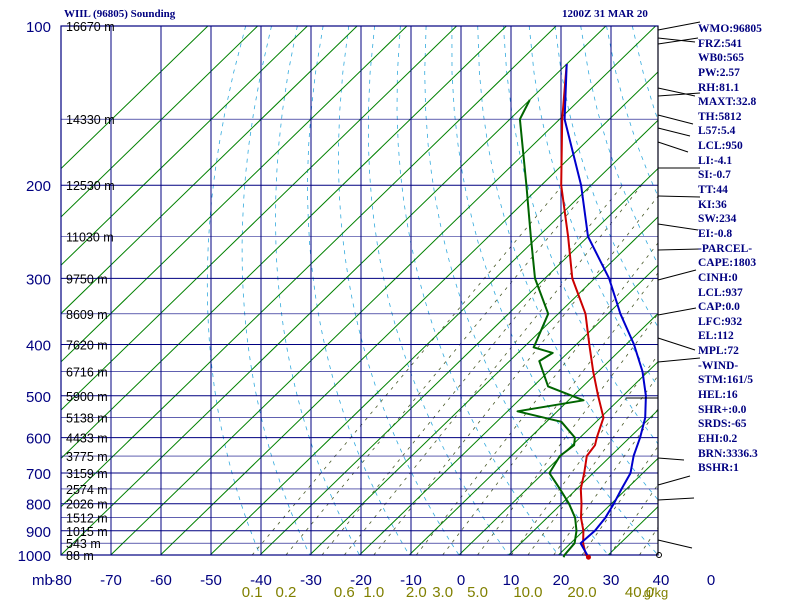 This screenshot has height=600, width=800. I want to click on chart-time: 1200Z 31 MAR 20, so click(605, 14).